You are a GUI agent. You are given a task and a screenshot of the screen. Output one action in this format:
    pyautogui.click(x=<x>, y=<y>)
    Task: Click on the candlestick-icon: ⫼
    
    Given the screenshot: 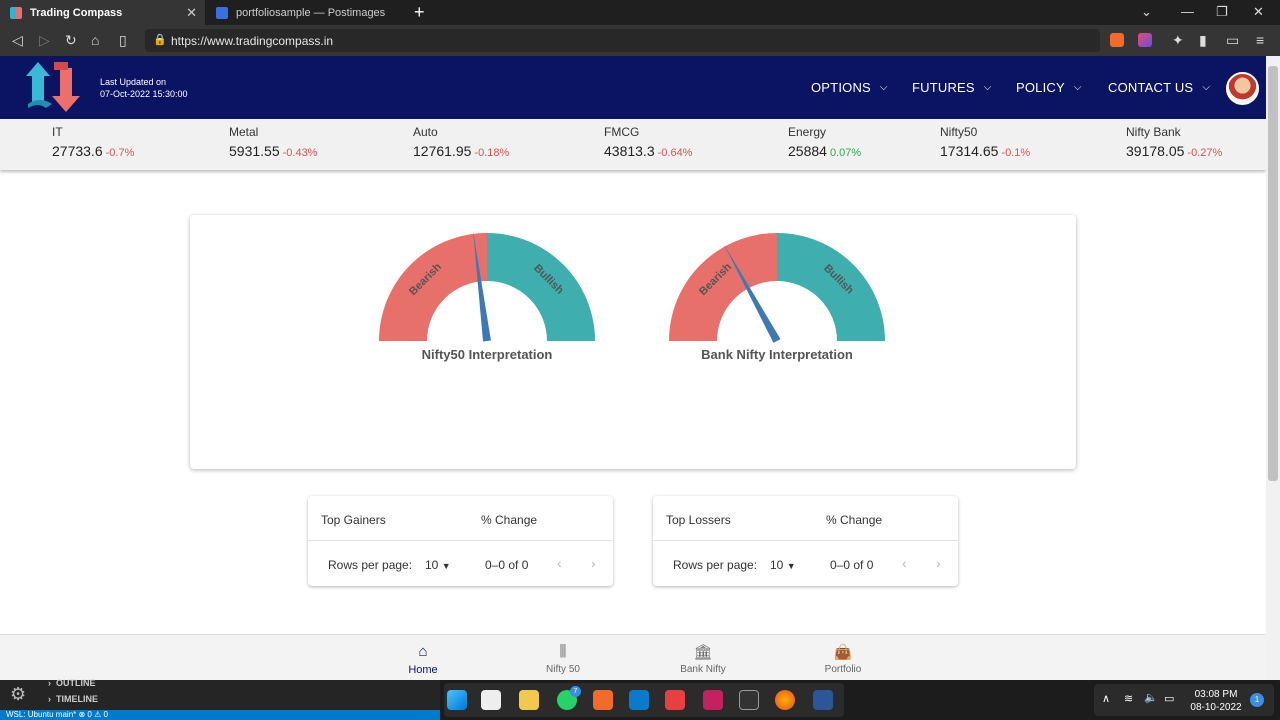 What is the action you would take?
    pyautogui.click(x=563, y=651)
    